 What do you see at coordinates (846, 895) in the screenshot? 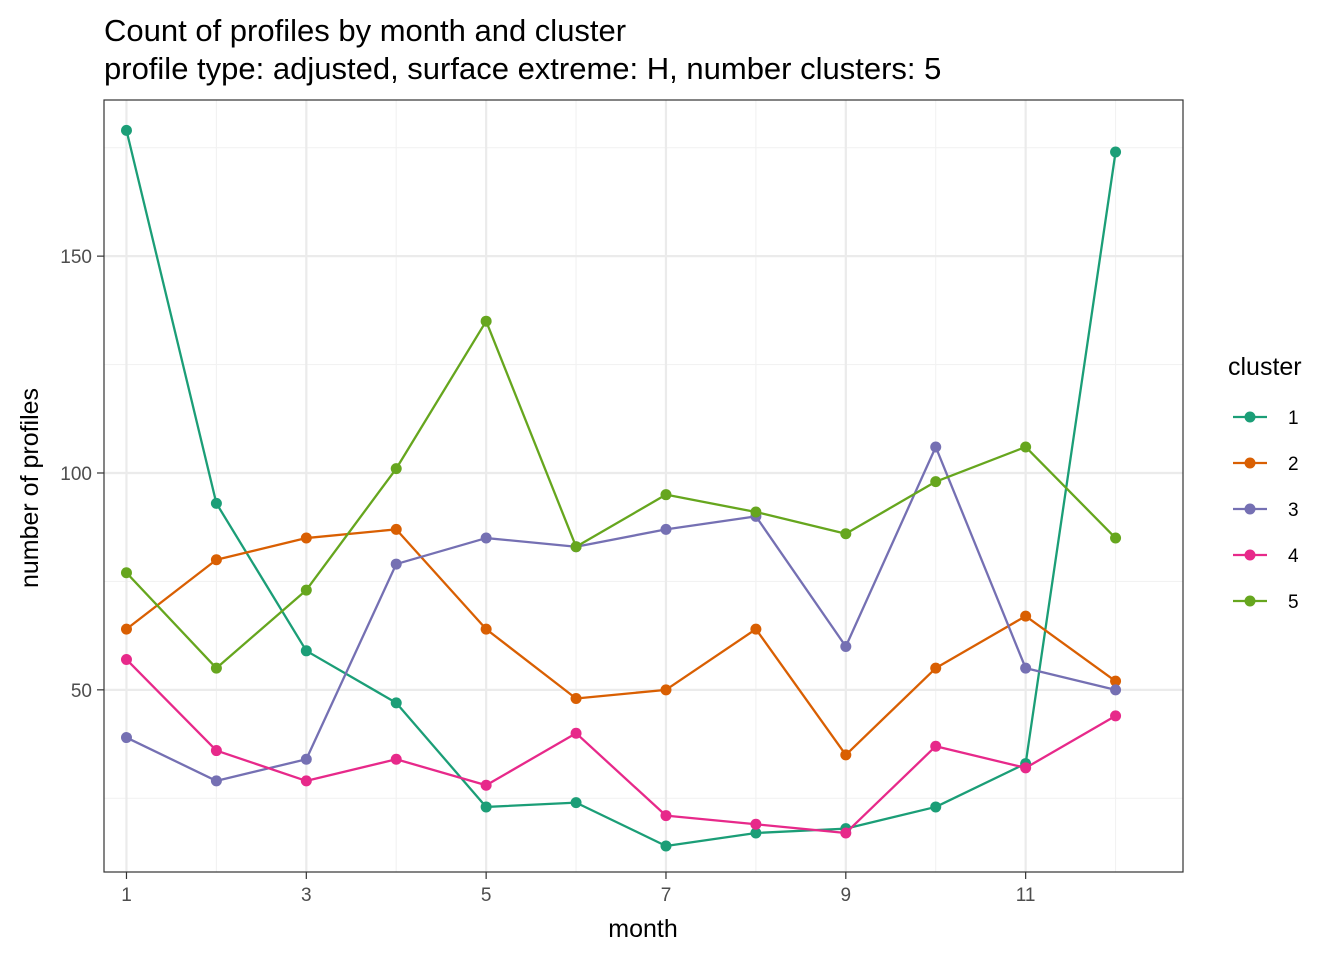
I see `x-tick-label: 9` at bounding box center [846, 895].